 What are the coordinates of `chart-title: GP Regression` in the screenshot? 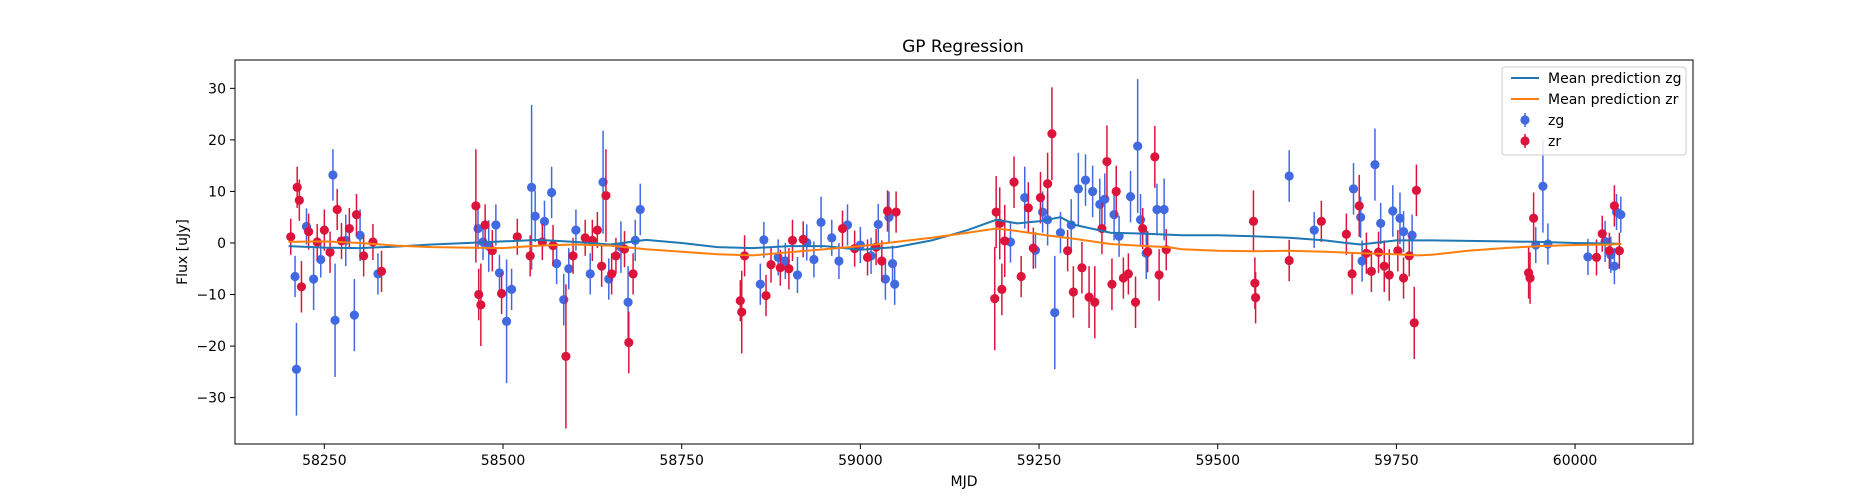 It's located at (963, 47).